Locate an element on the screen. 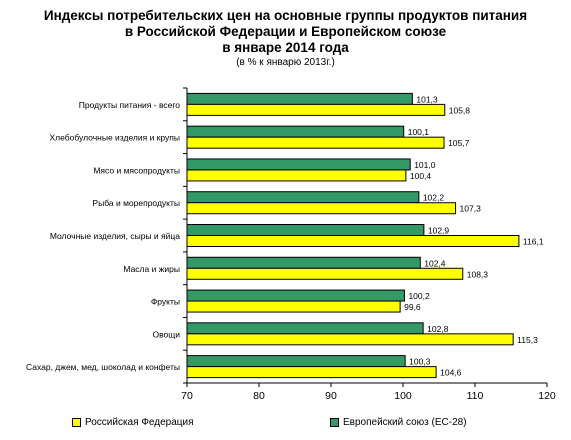  category-label: Овощи is located at coordinates (166, 334).